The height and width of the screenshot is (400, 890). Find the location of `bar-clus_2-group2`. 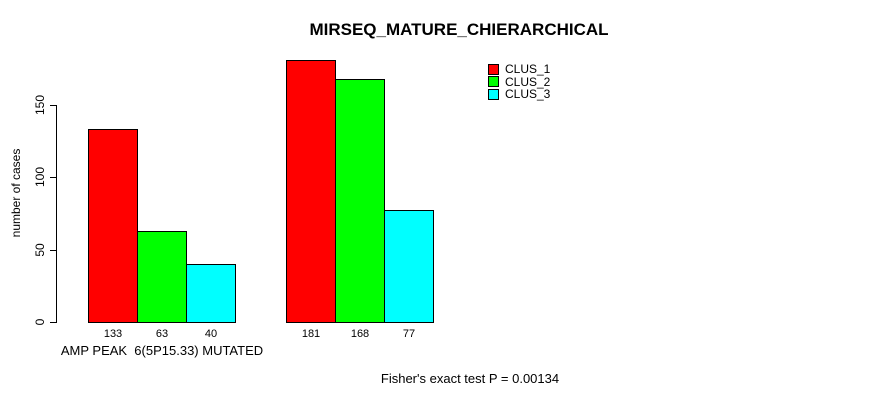

bar-clus_2-group2 is located at coordinates (360, 201).